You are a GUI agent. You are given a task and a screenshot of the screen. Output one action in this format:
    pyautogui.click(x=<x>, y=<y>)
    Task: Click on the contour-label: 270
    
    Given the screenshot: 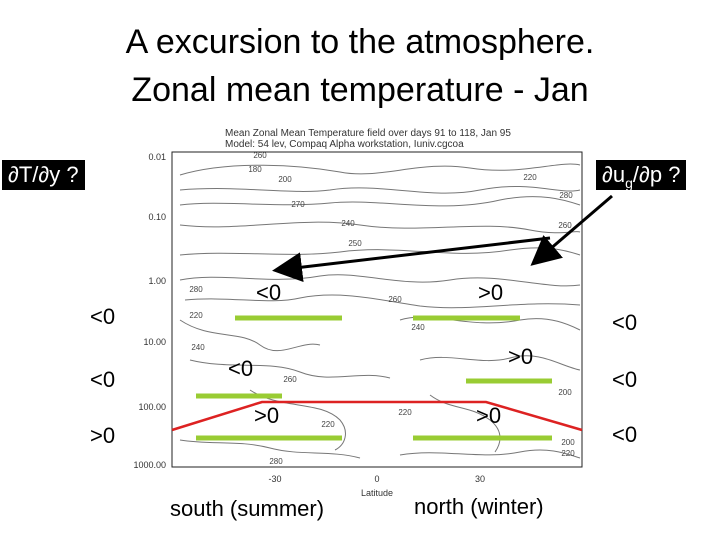 What is the action you would take?
    pyautogui.click(x=298, y=204)
    